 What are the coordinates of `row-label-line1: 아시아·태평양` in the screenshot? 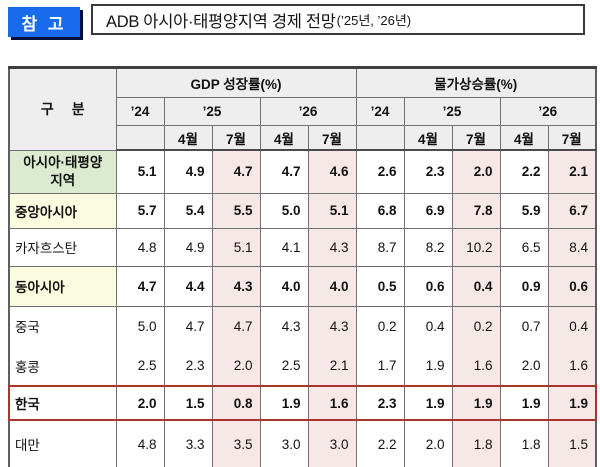 It's located at (63, 162).